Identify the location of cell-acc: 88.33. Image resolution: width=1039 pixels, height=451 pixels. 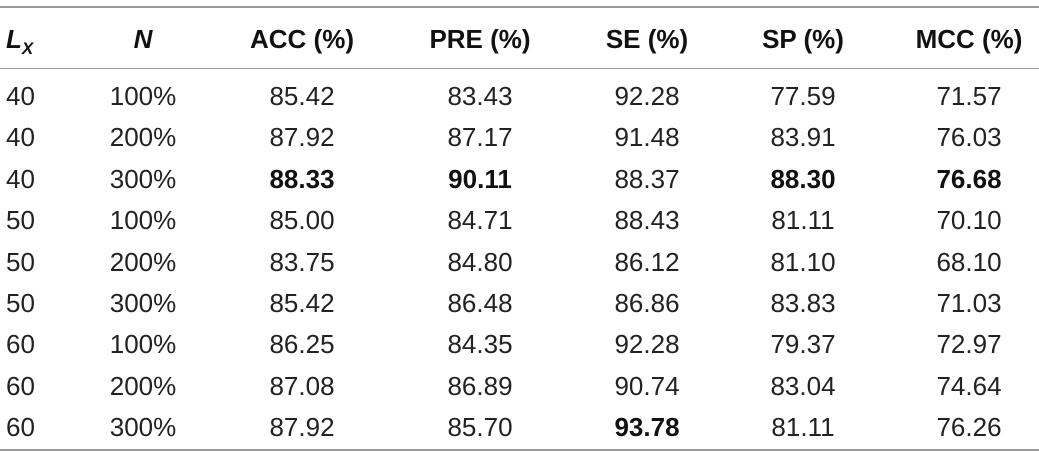
(302, 178).